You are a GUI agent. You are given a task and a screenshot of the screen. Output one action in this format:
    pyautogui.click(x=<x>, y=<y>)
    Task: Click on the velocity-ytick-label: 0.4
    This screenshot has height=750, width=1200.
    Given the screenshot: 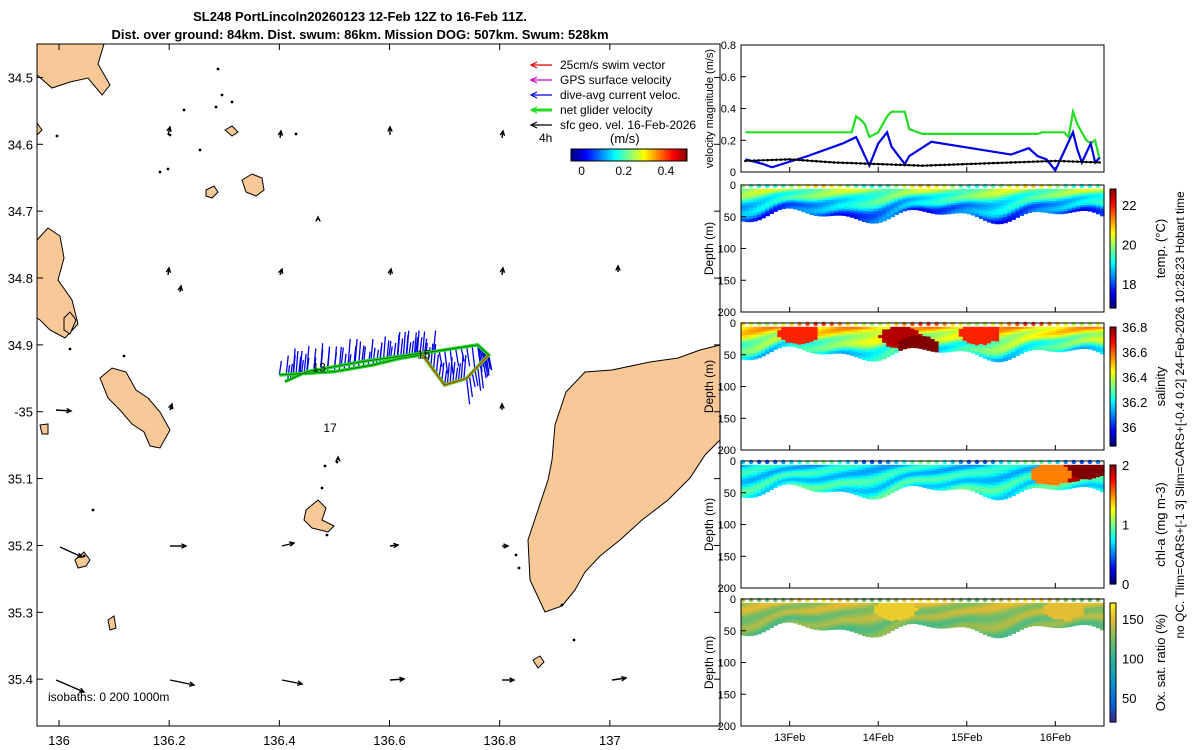 What is the action you would take?
    pyautogui.click(x=728, y=110)
    